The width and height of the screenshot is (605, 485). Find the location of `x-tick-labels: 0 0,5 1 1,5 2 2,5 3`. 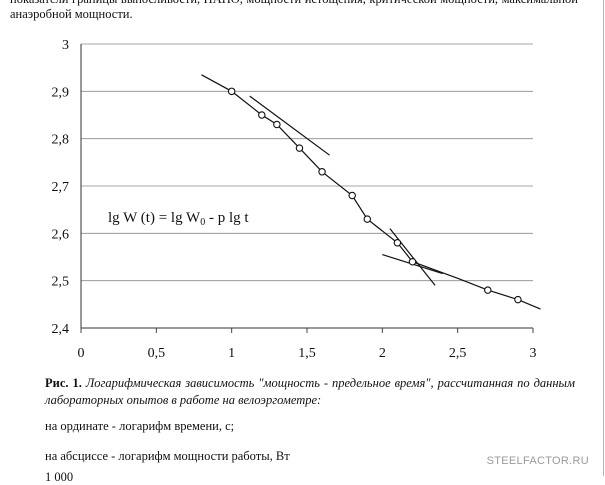

x-tick-labels: 0 0,5 1 1,5 2 2,5 3 is located at coordinates (307, 353).